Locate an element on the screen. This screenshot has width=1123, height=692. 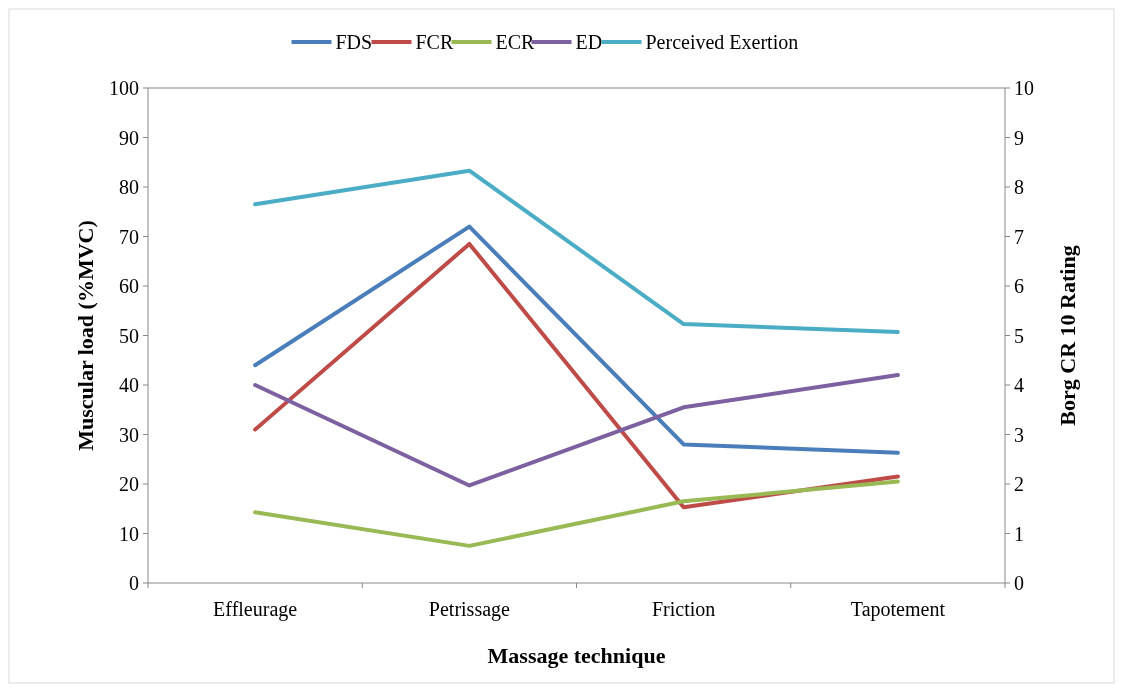
y-tick-label: 50 is located at coordinates (129, 335).